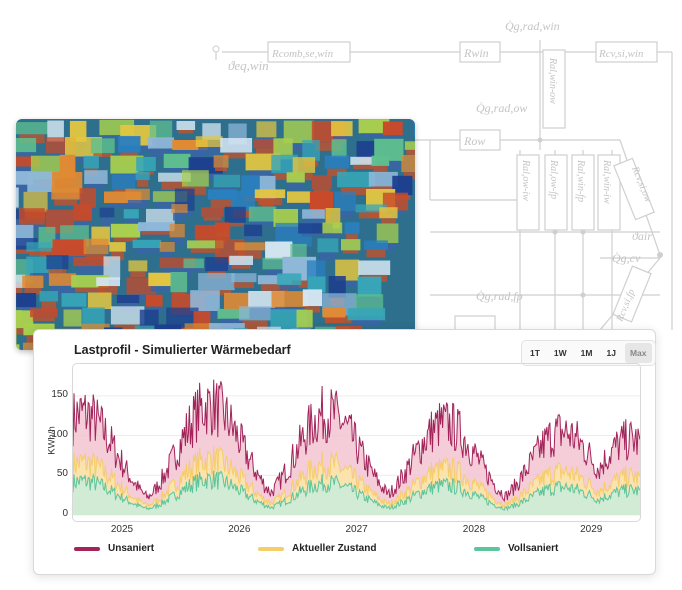  I want to click on range-button-1j: 1J, so click(611, 353).